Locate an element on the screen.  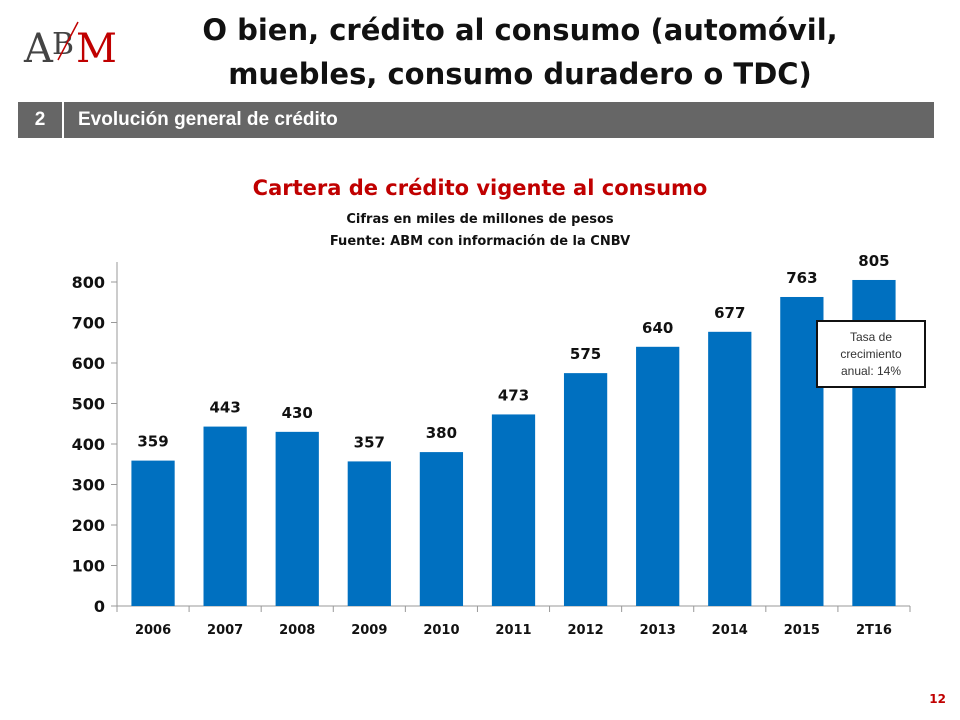
y-tick-label: 800 is located at coordinates (88, 282).